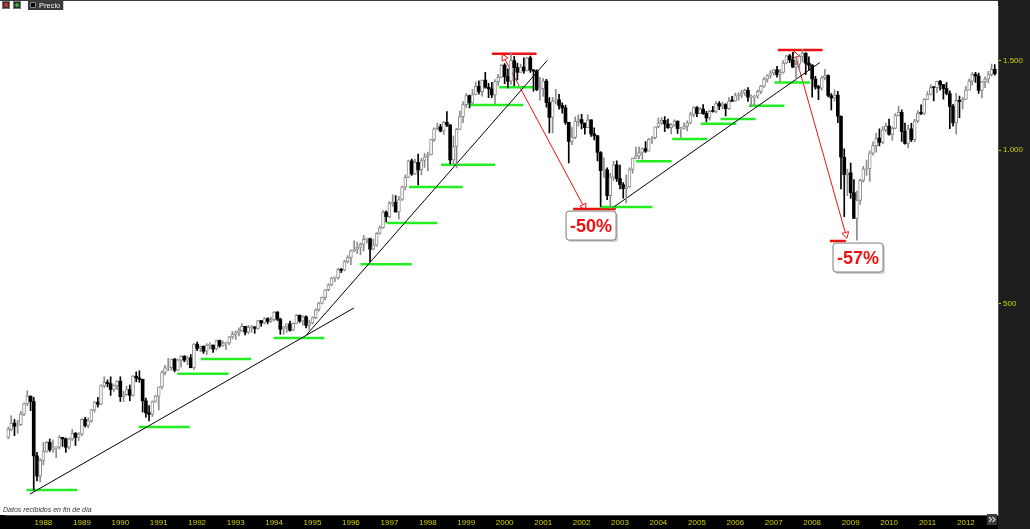 The image size is (1030, 529). I want to click on x-tick-label: 2009, so click(851, 522).